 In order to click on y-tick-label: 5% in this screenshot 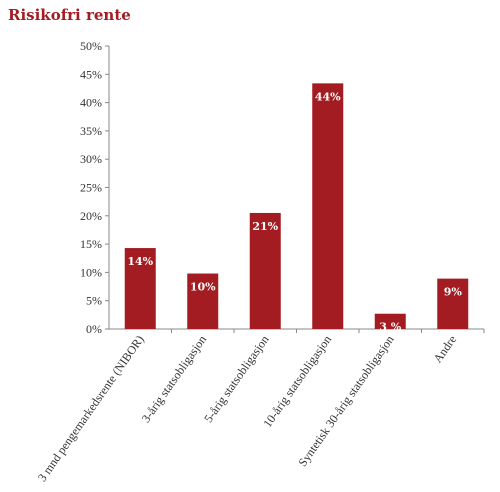, I will do `click(94, 301)`.